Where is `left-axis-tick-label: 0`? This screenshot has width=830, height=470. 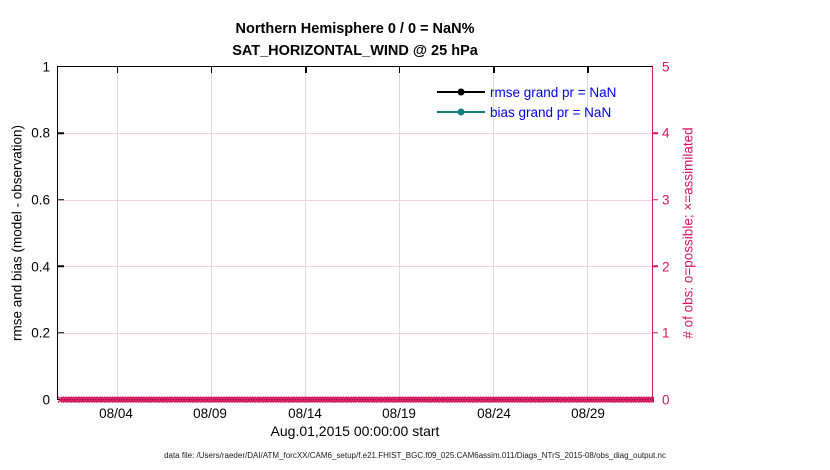 left-axis-tick-label: 0 is located at coordinates (46, 400).